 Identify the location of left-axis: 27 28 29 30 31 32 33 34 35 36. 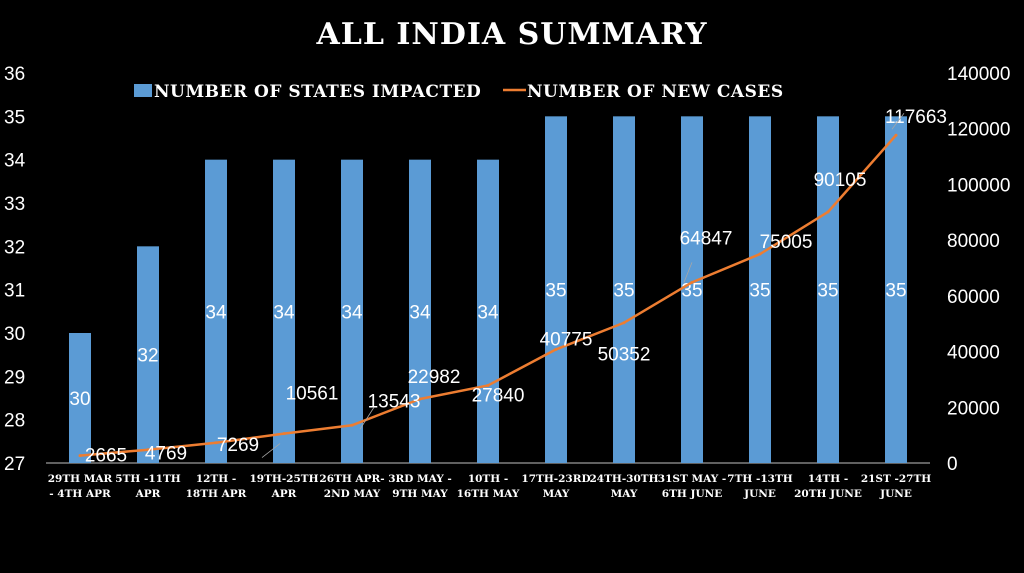
(15, 269).